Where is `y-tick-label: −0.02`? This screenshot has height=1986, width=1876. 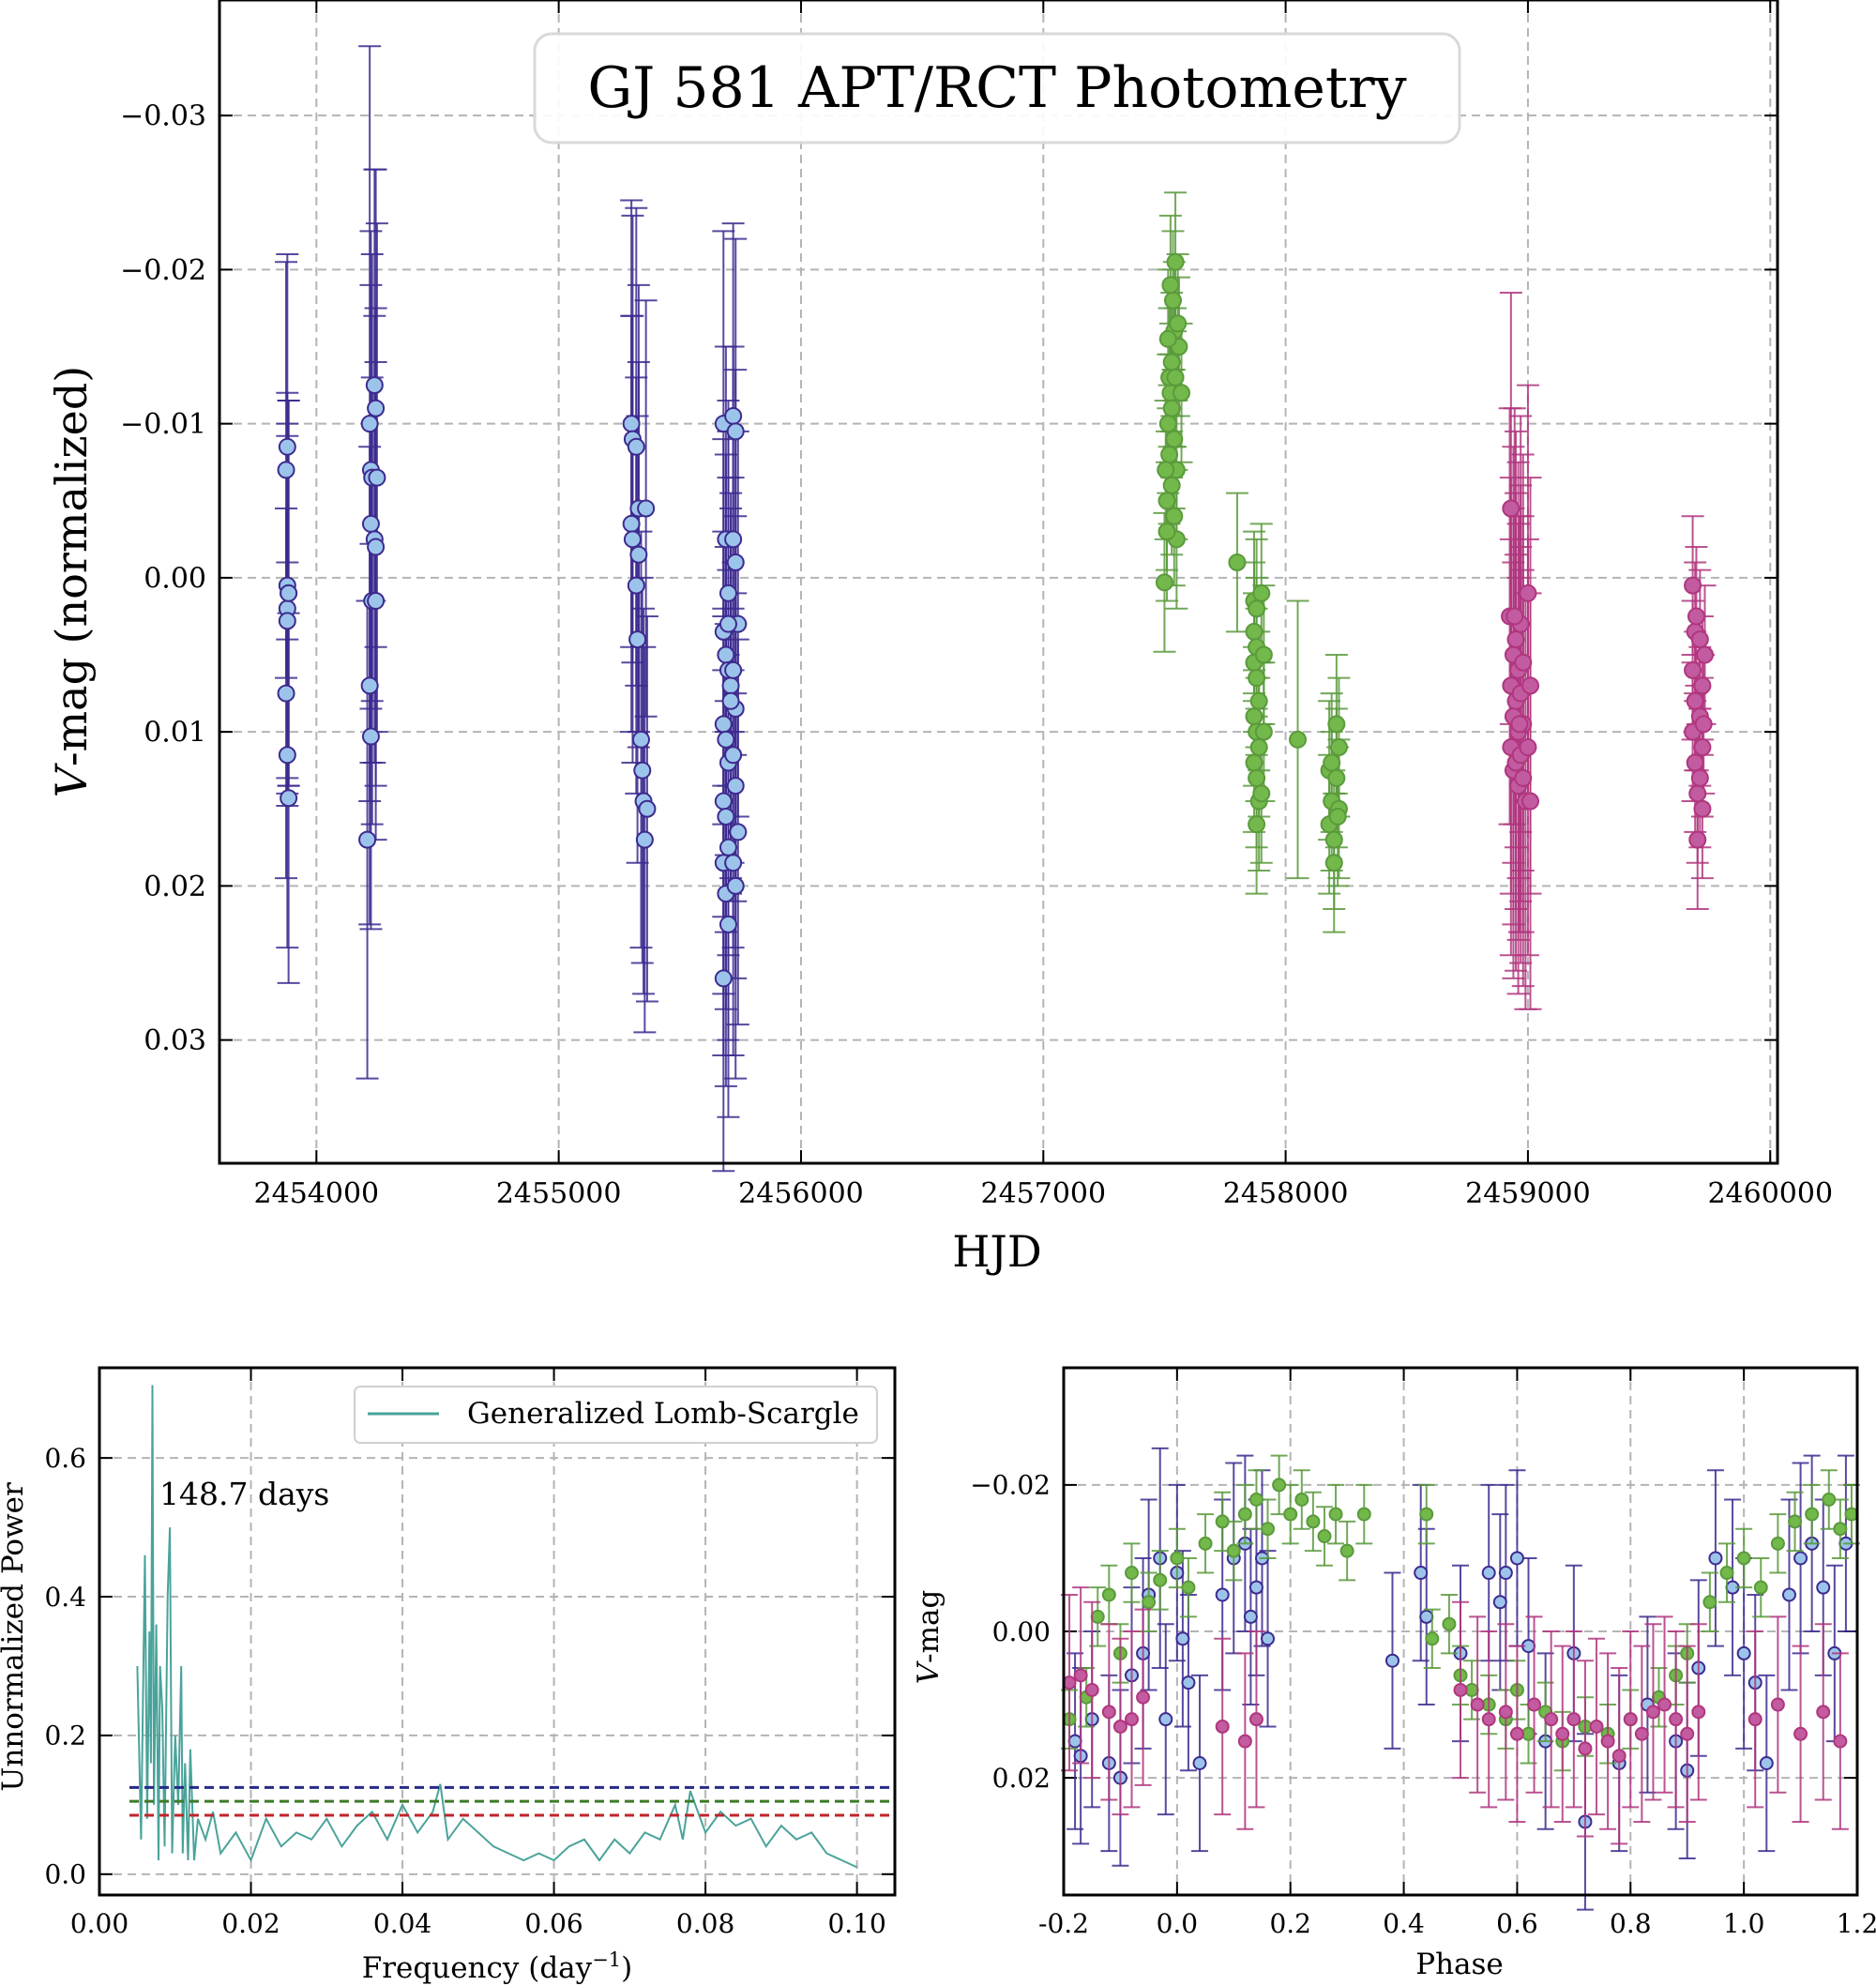
y-tick-label: −0.02 is located at coordinates (163, 270).